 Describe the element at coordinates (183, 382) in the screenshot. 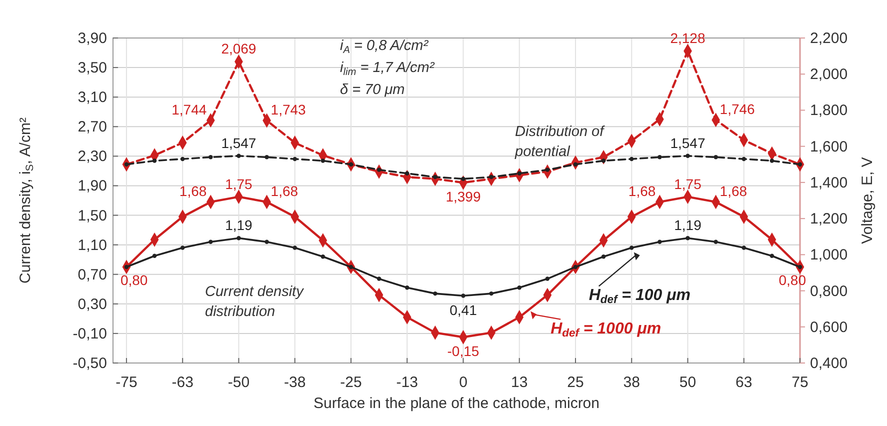

I see `x-tick-label: -63` at that location.